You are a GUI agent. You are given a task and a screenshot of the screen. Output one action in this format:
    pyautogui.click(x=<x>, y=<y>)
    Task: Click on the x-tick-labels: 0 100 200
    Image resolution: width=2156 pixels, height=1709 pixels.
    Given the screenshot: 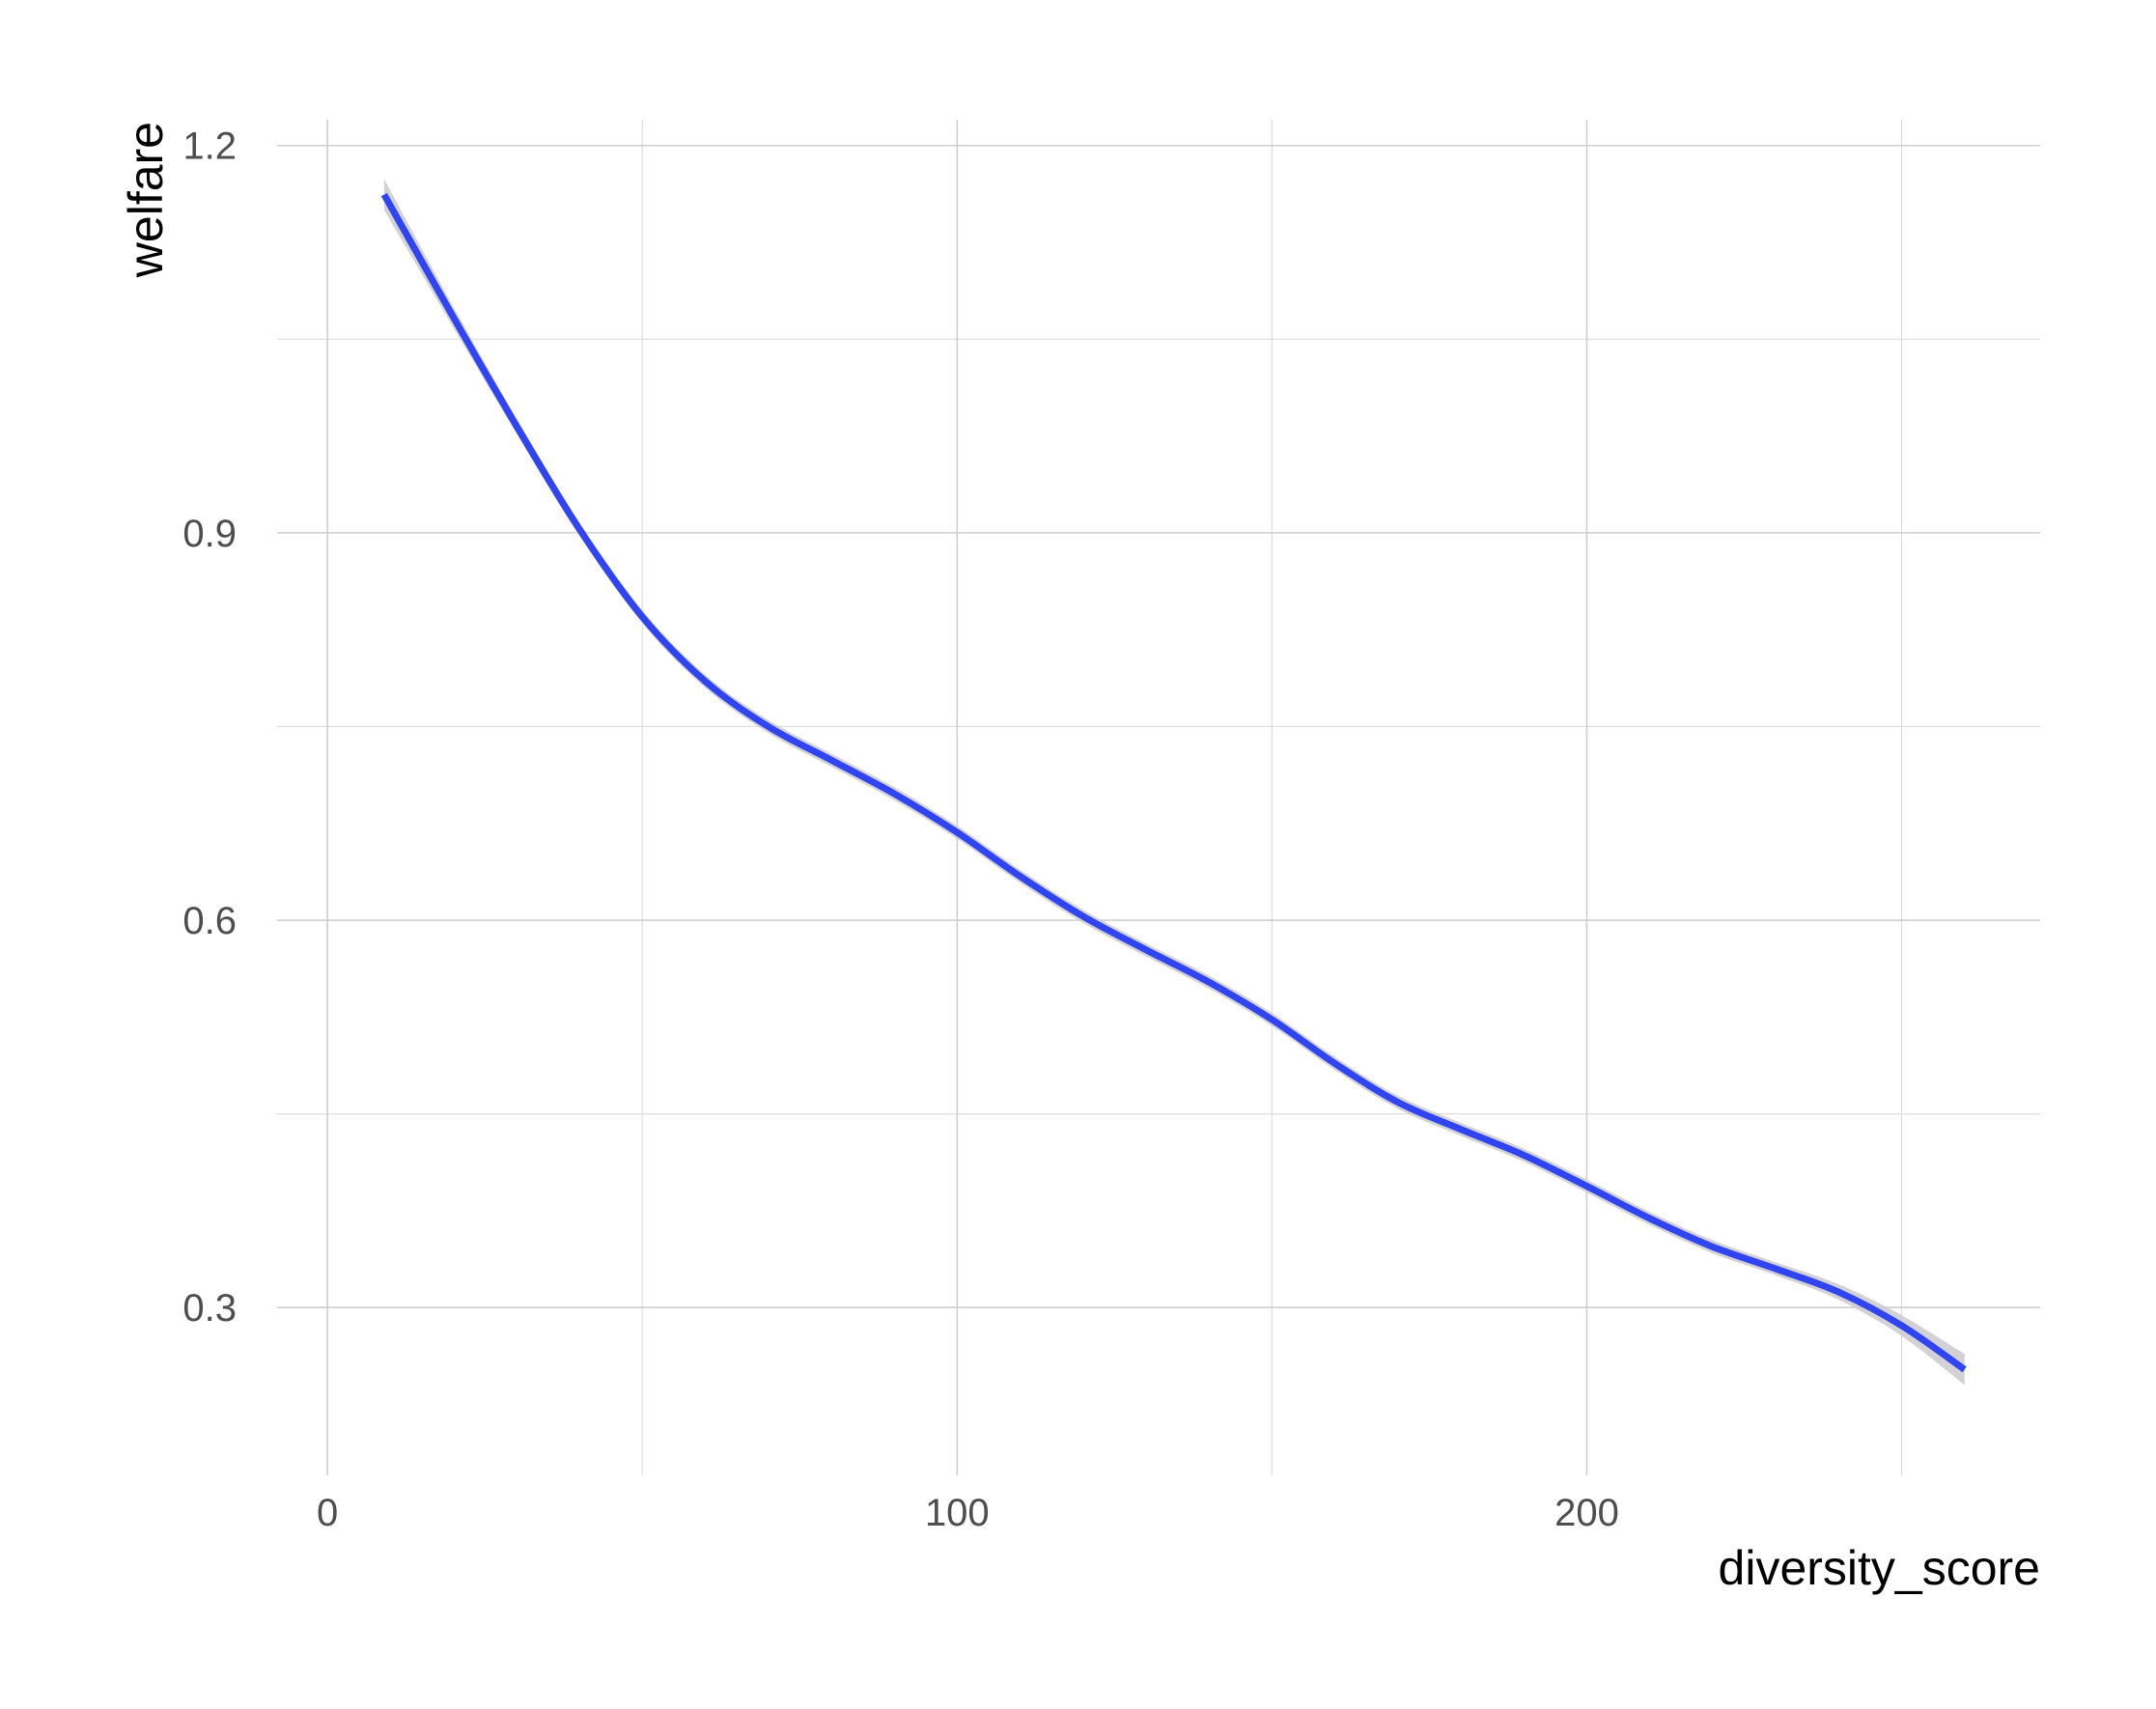 What is the action you would take?
    pyautogui.click(x=968, y=1513)
    